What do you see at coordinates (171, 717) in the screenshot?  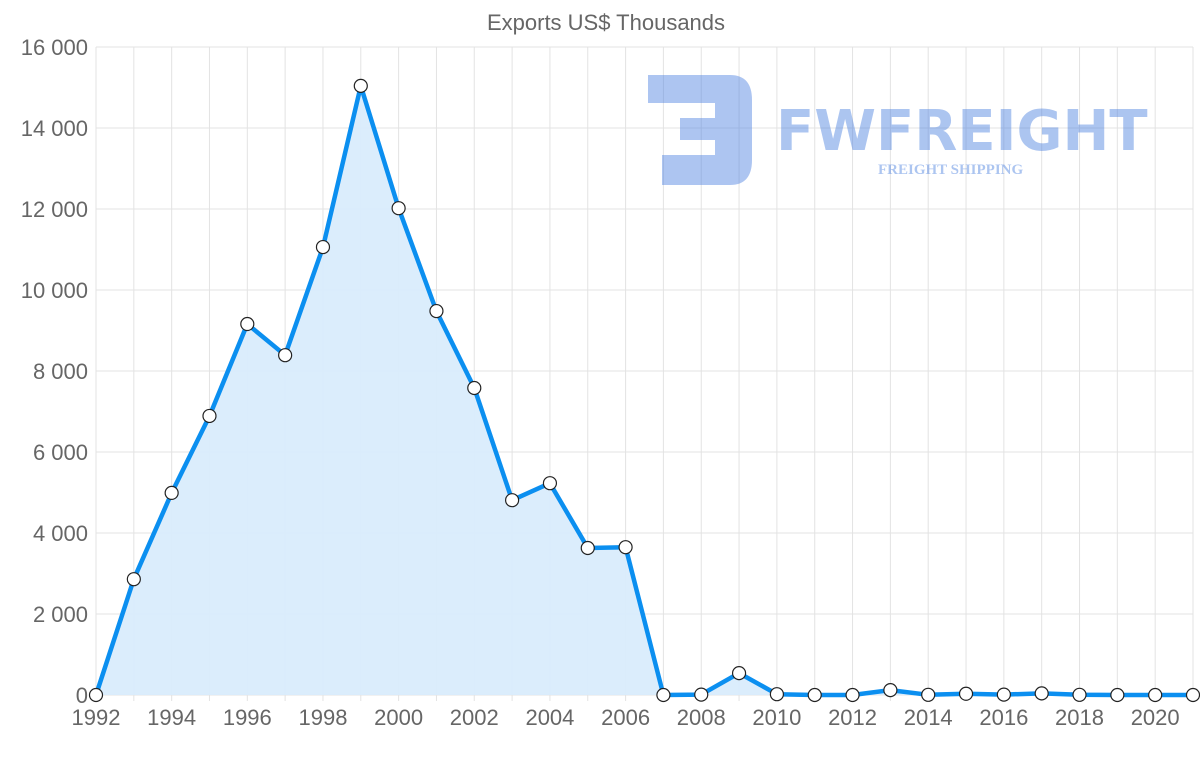 I see `x-tick-label: 1994` at bounding box center [171, 717].